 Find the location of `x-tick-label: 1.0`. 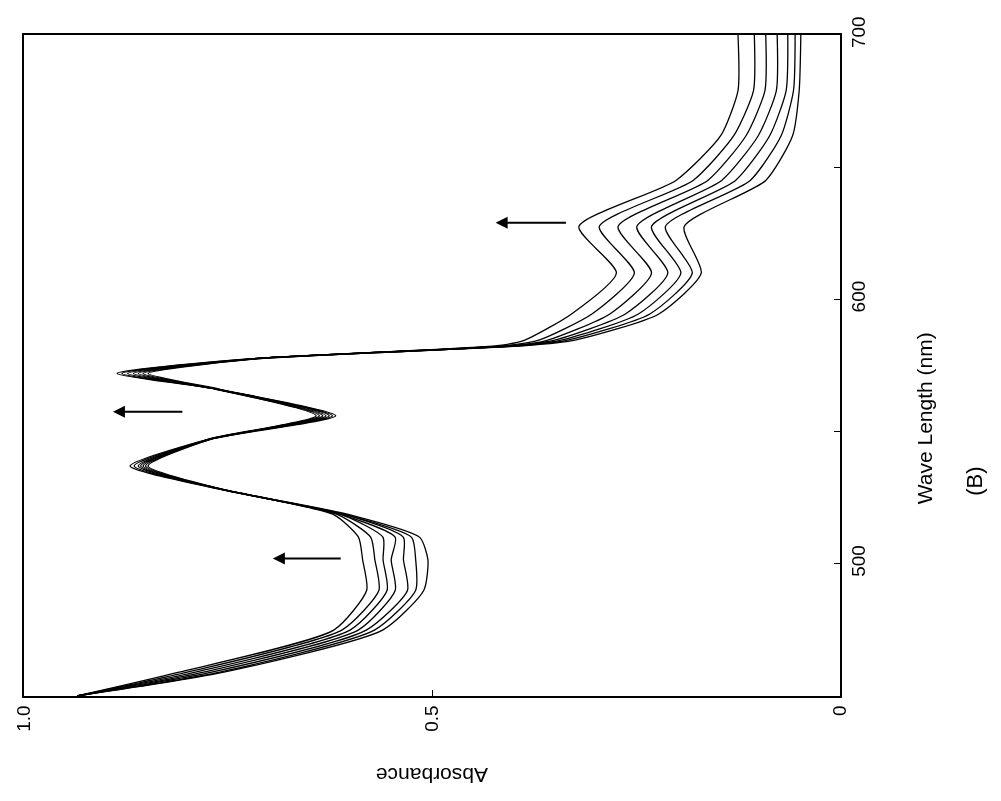

x-tick-label: 1.0 is located at coordinates (24, 718).